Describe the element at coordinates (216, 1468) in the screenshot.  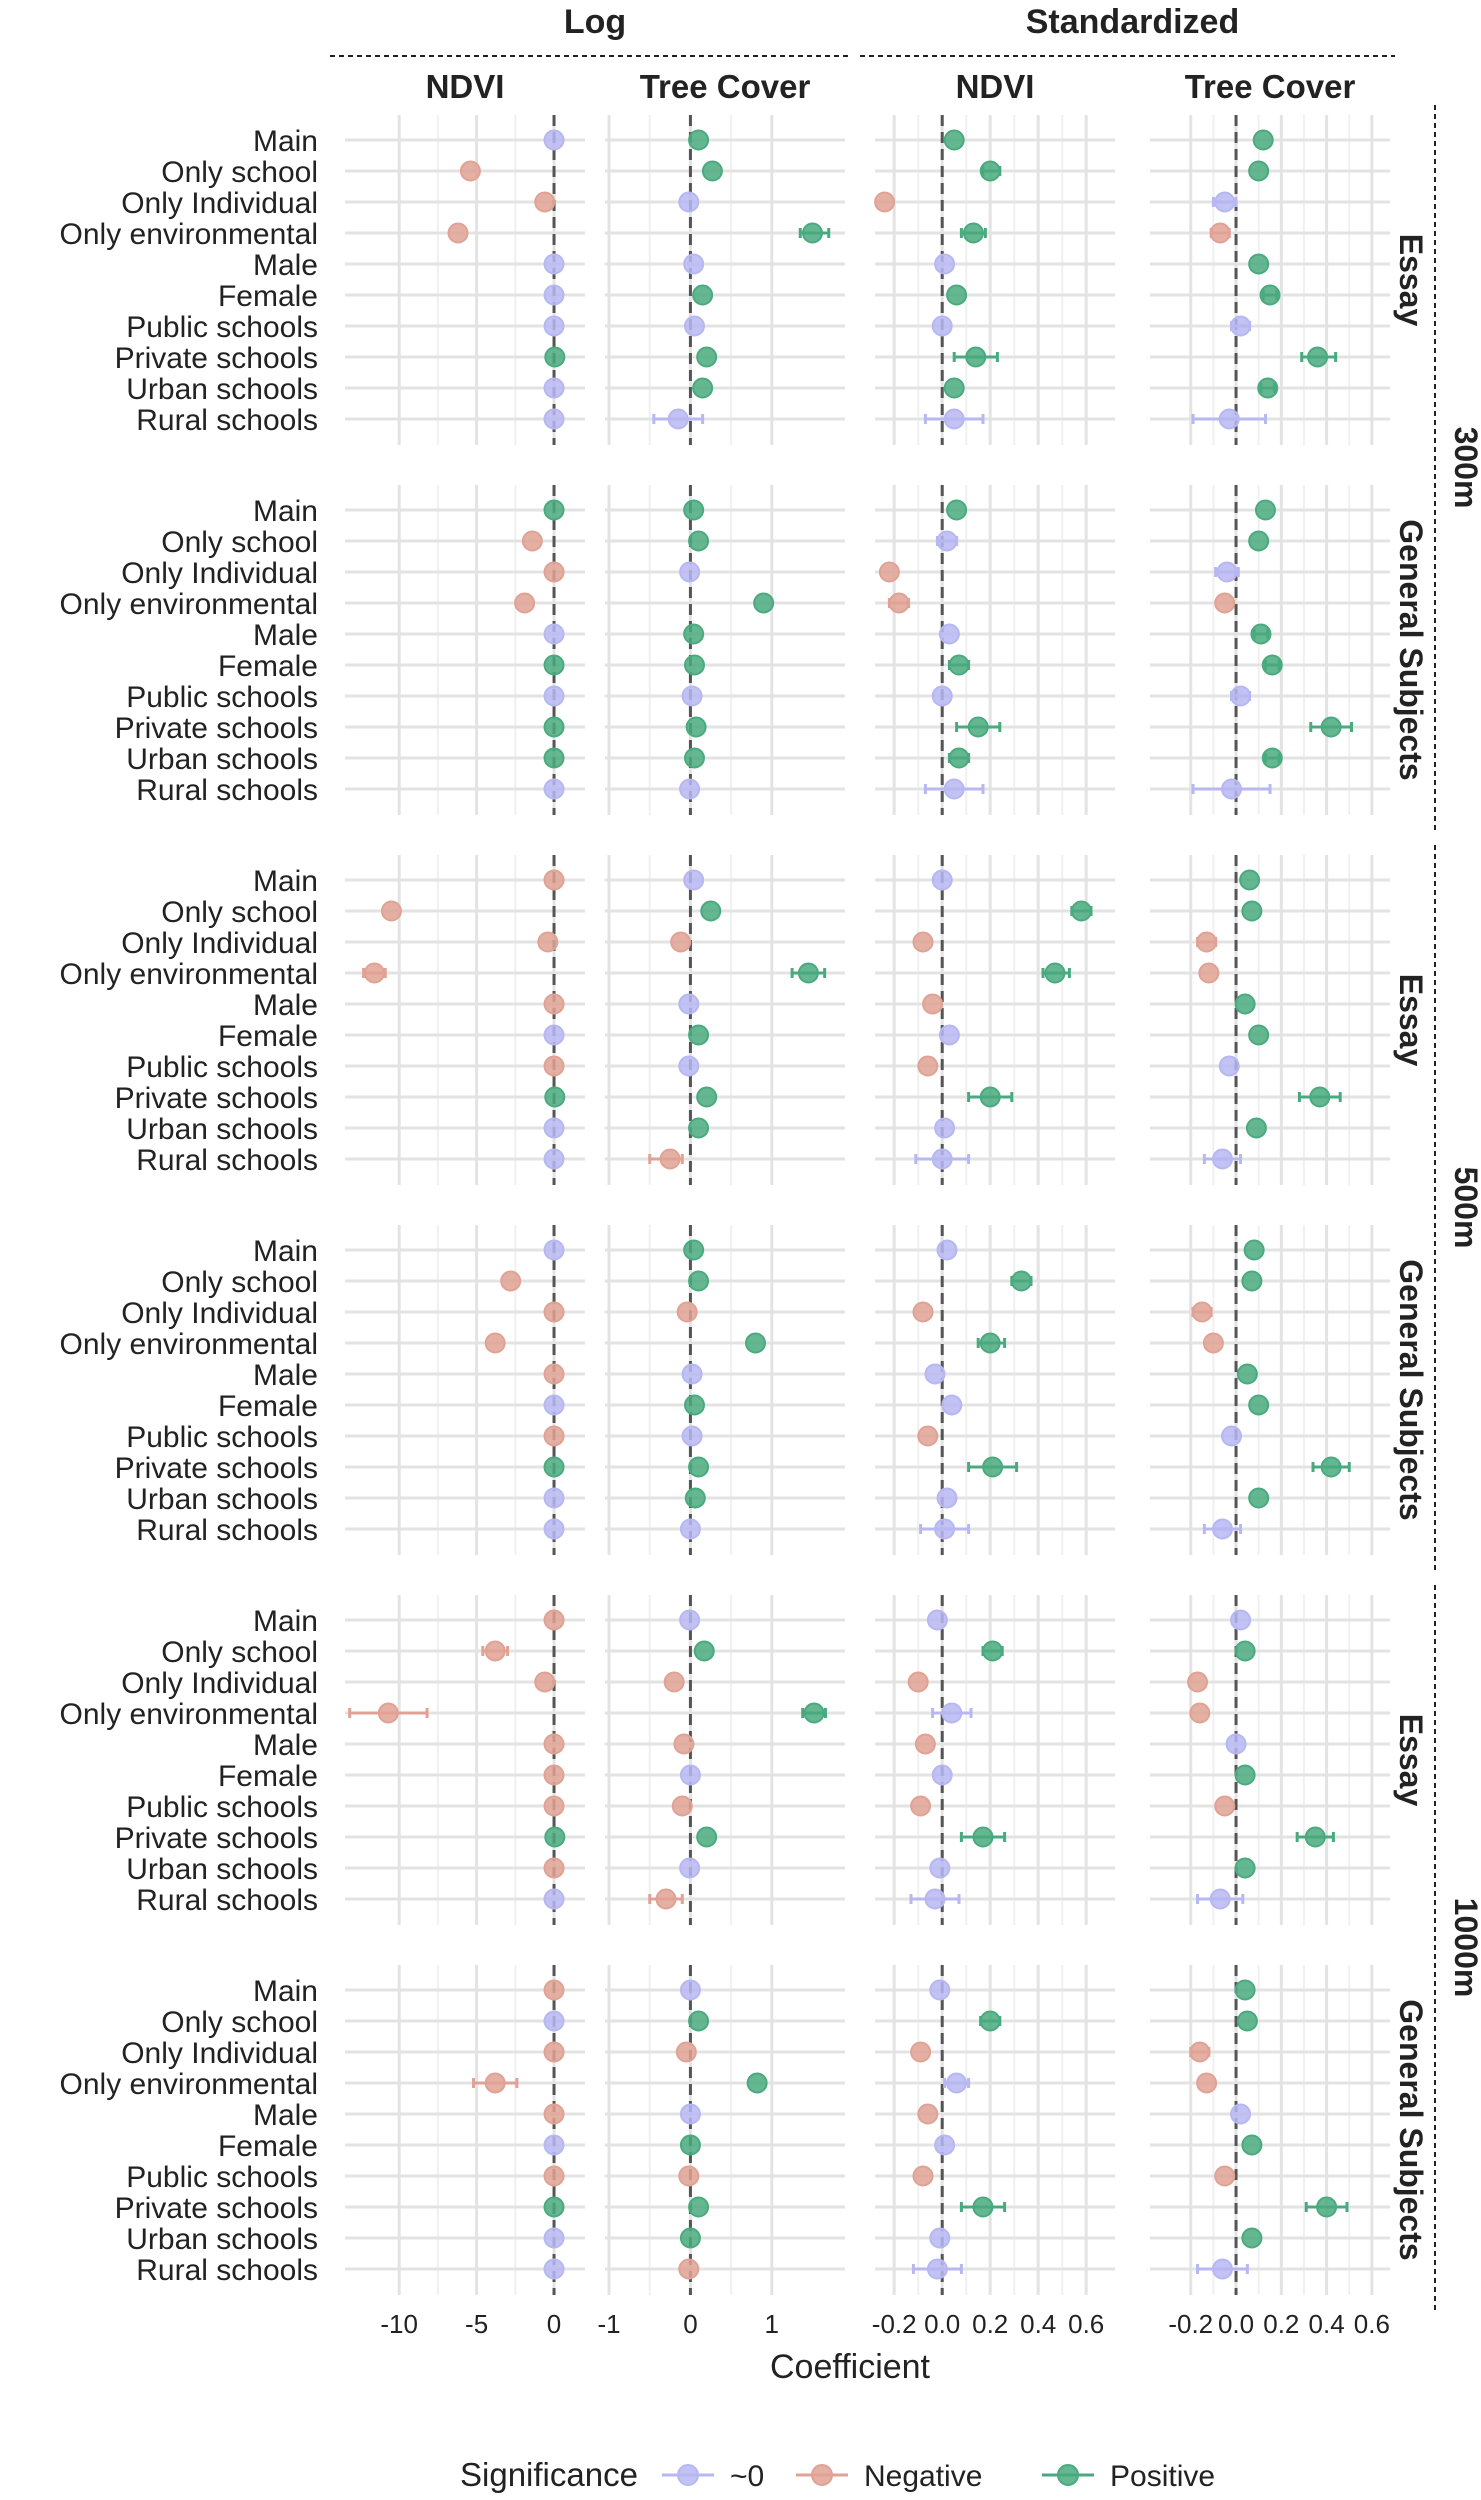
I see `category-label-private-schools: Private schools` at that location.